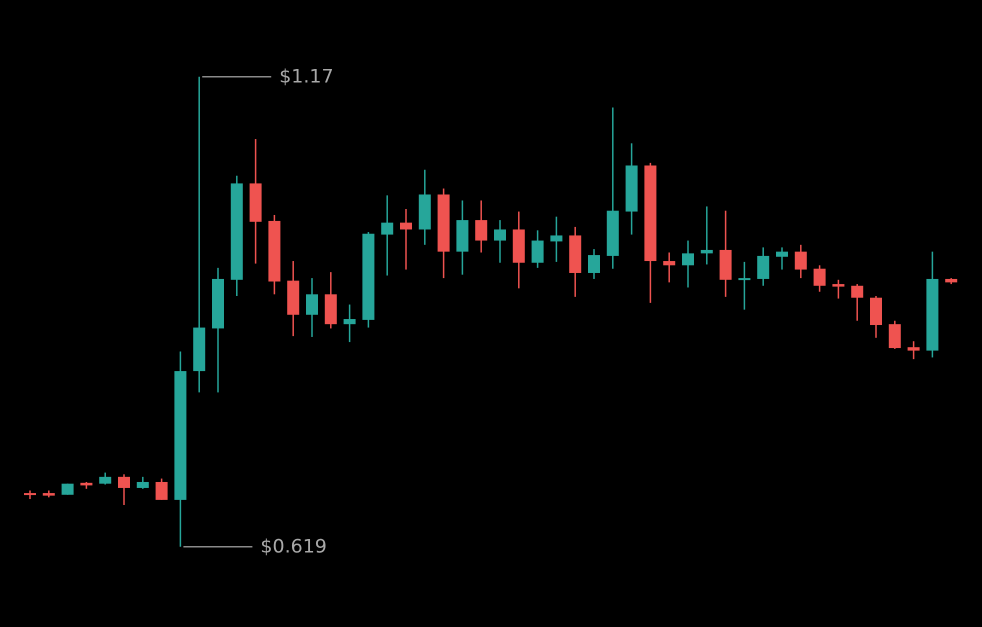 The width and height of the screenshot is (982, 627). What do you see at coordinates (293, 546) in the screenshot?
I see `annotation-label: $0.619` at bounding box center [293, 546].